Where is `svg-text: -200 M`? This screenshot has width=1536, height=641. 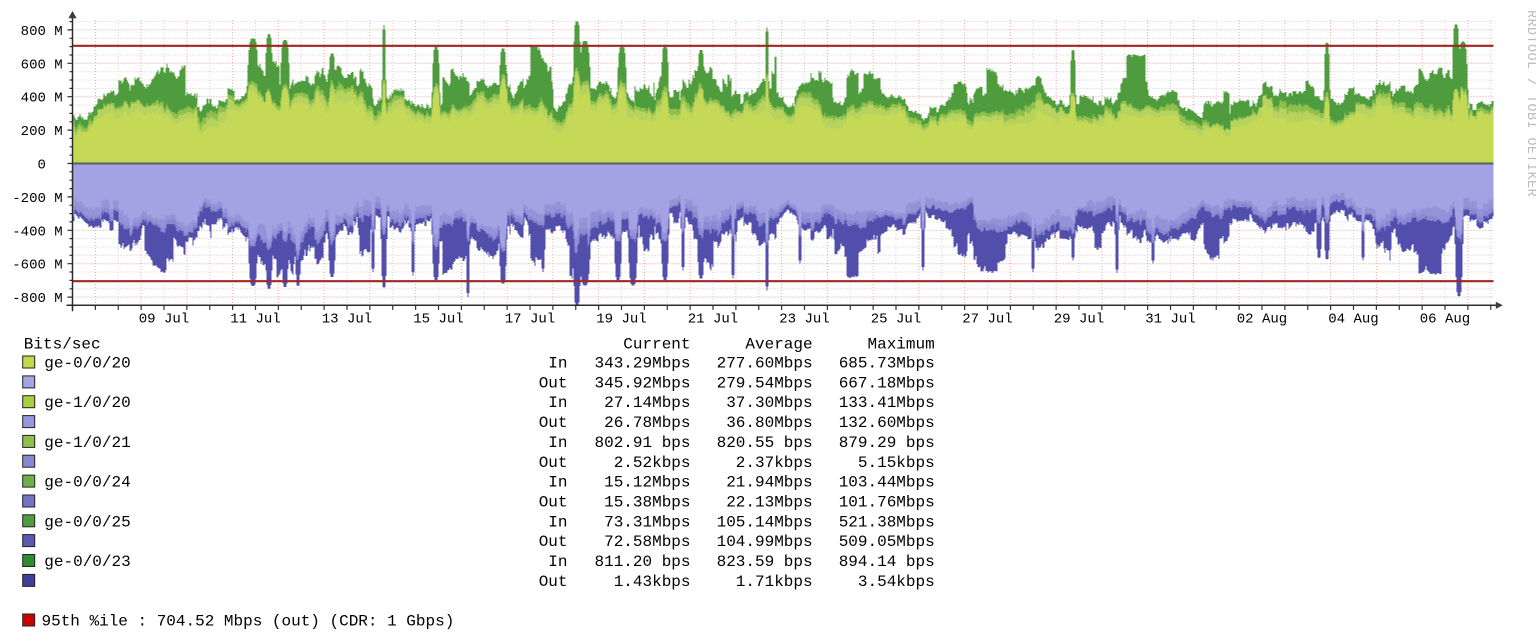 svg-text: -200 M is located at coordinates (37, 199).